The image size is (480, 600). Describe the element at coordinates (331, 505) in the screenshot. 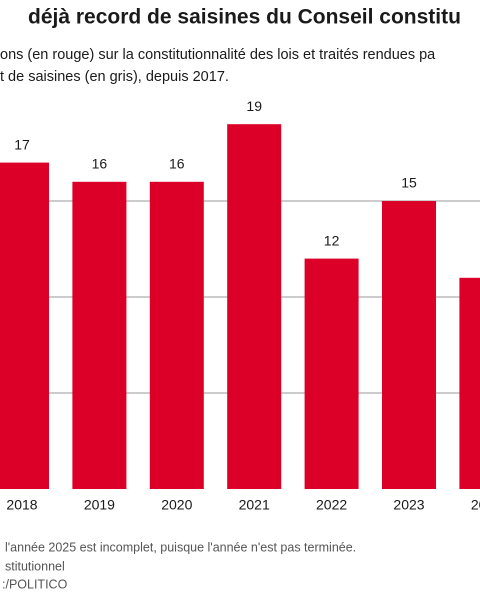

I see `x-tick-label: 2022` at that location.